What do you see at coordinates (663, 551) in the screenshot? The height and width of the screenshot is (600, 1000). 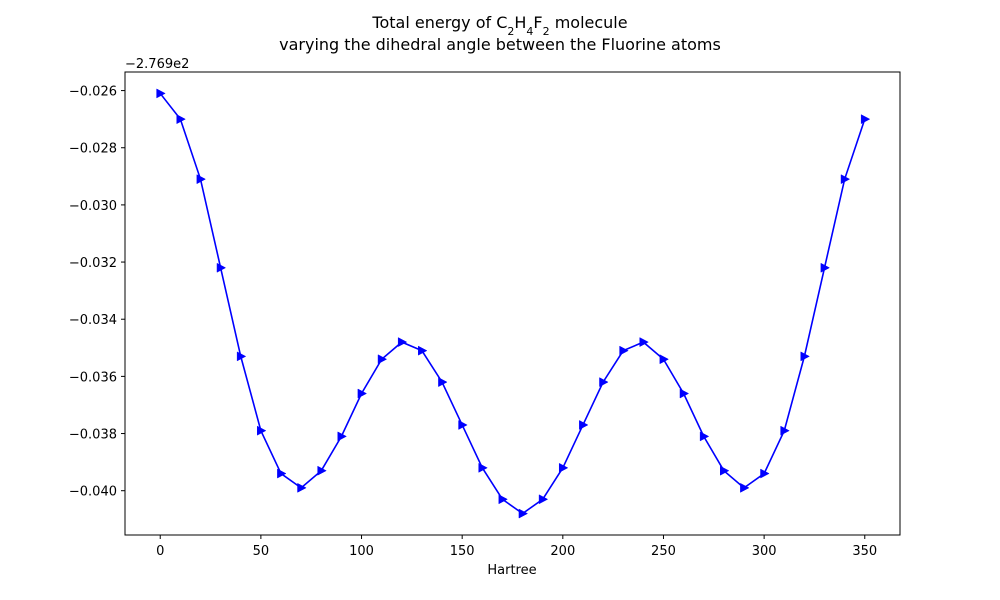 I see `x-tick-label: 250` at bounding box center [663, 551].